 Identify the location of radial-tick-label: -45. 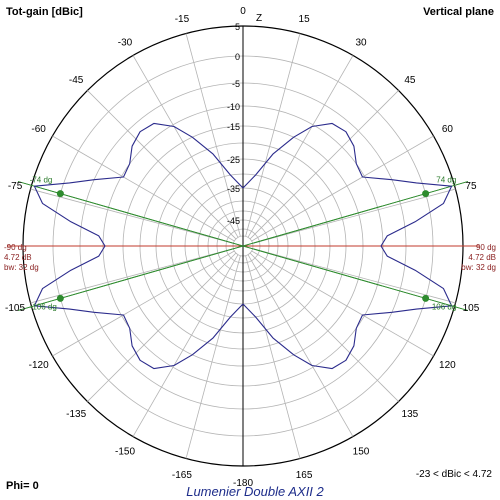
(233, 221).